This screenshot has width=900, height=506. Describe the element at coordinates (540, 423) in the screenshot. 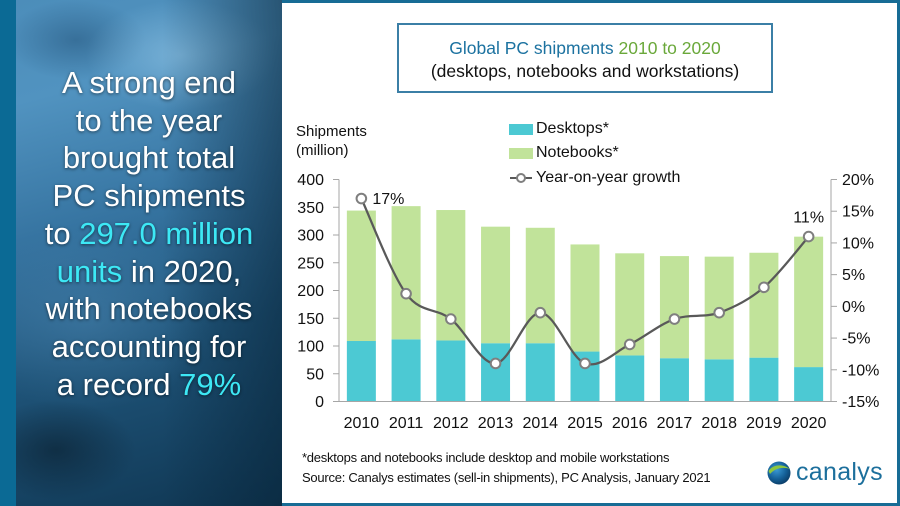

I see `x-axis-tick-label: 2014` at that location.